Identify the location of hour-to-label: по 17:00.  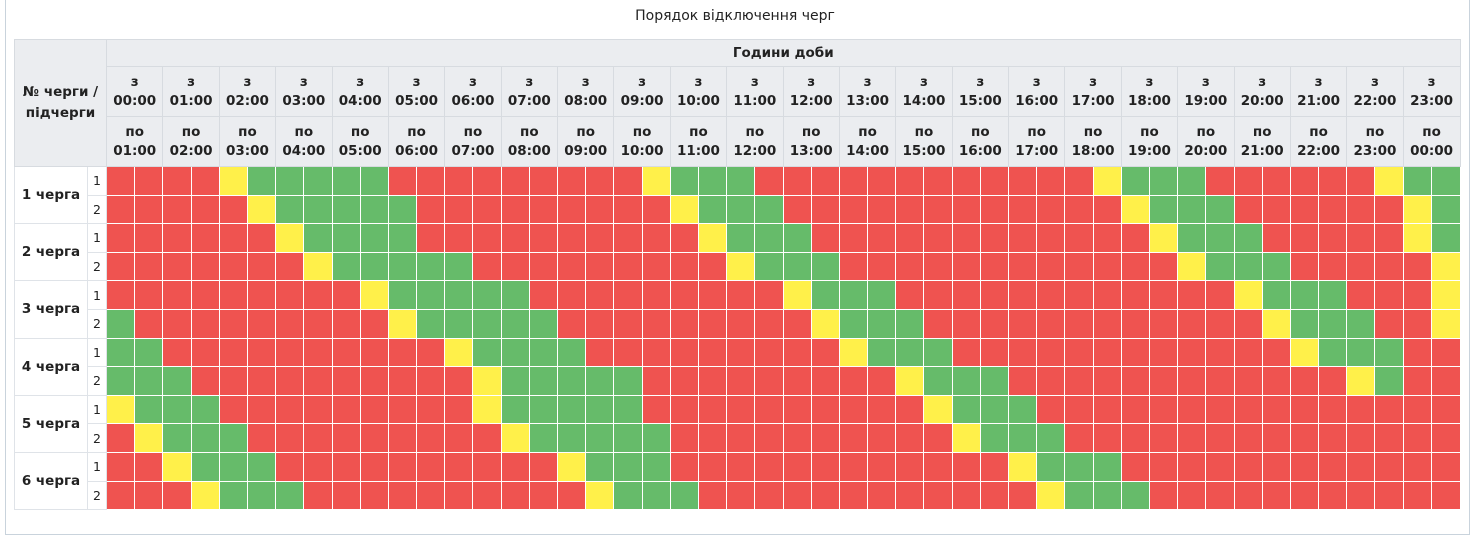
(1036, 141).